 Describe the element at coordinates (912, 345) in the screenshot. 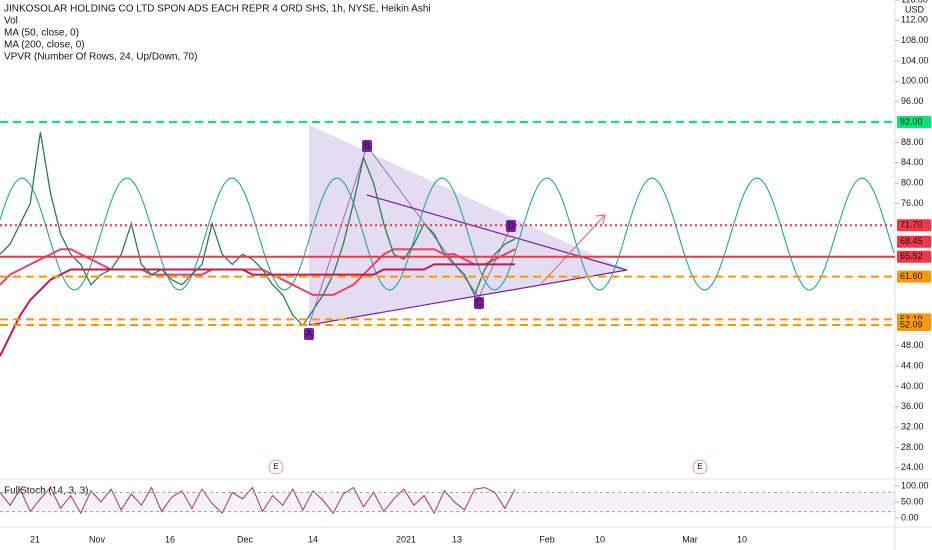

I see `y-tick-label: 48.00` at that location.